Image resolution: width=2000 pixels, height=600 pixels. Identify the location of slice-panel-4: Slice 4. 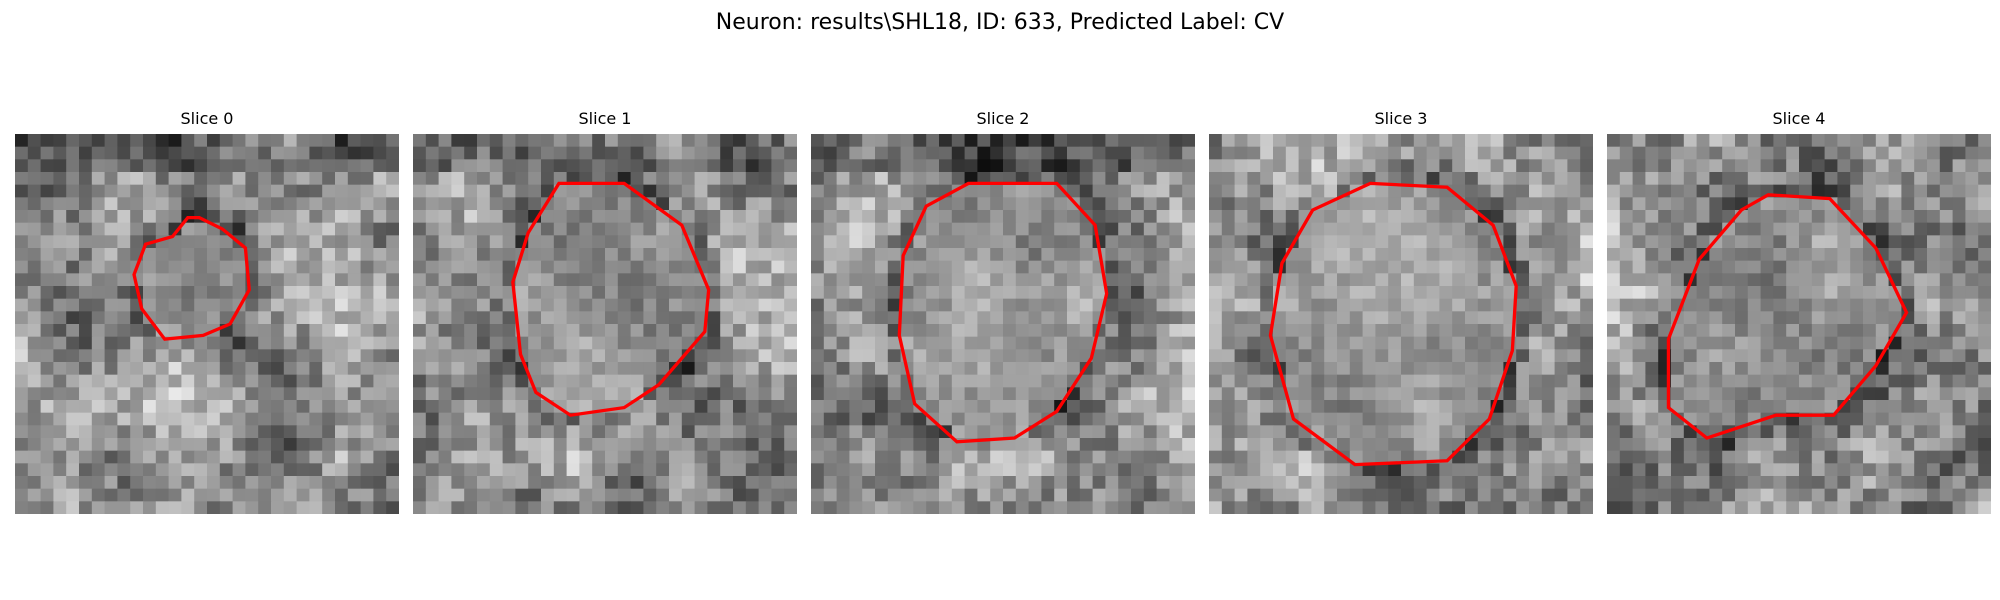
(1799, 310).